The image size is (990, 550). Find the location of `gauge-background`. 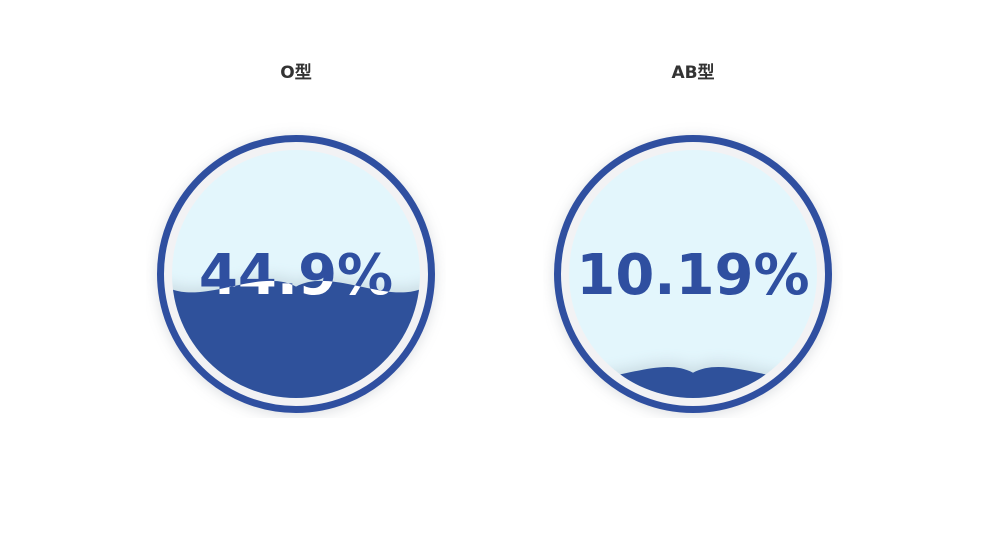

gauge-background is located at coordinates (693, 274).